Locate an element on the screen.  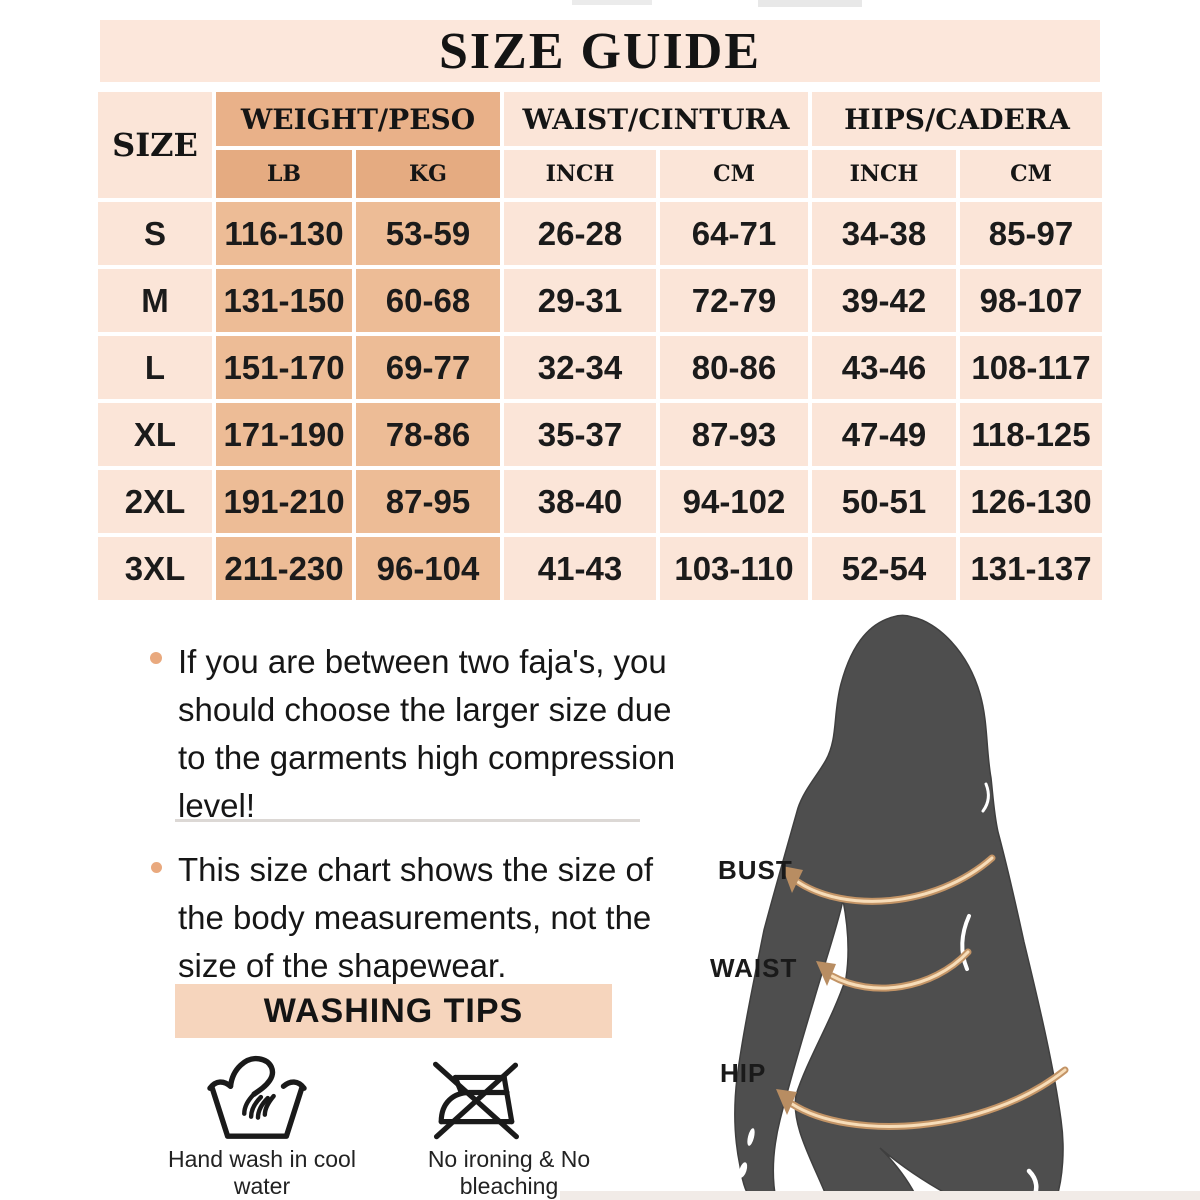
no-iron-caption: No ironing & No bleaching is located at coordinates (509, 1172).